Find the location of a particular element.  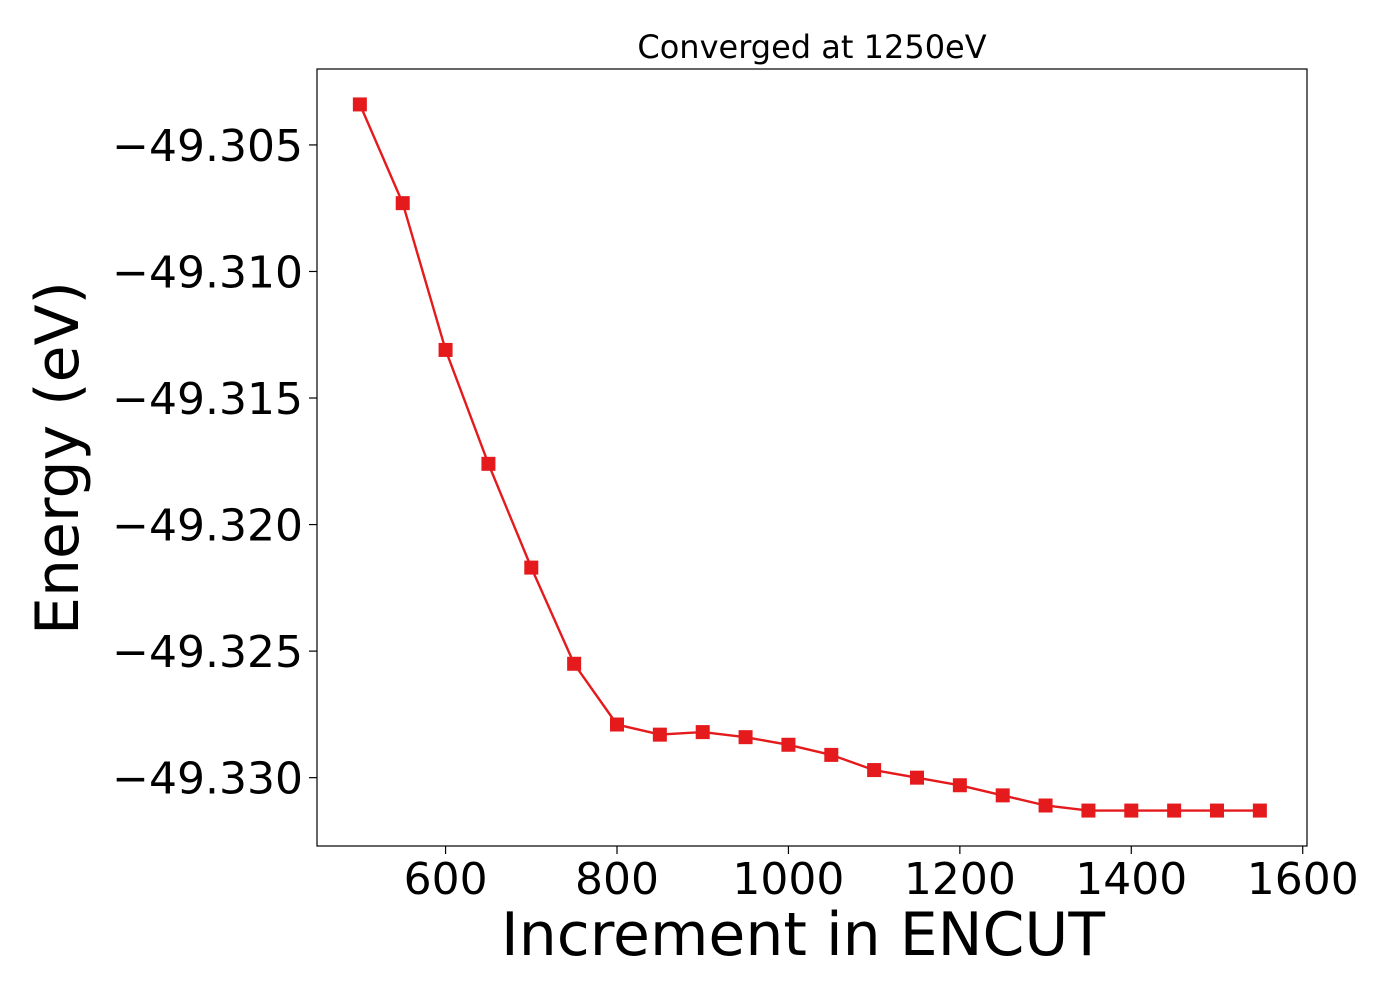

x-tick-label: 1400 is located at coordinates (1131, 879).